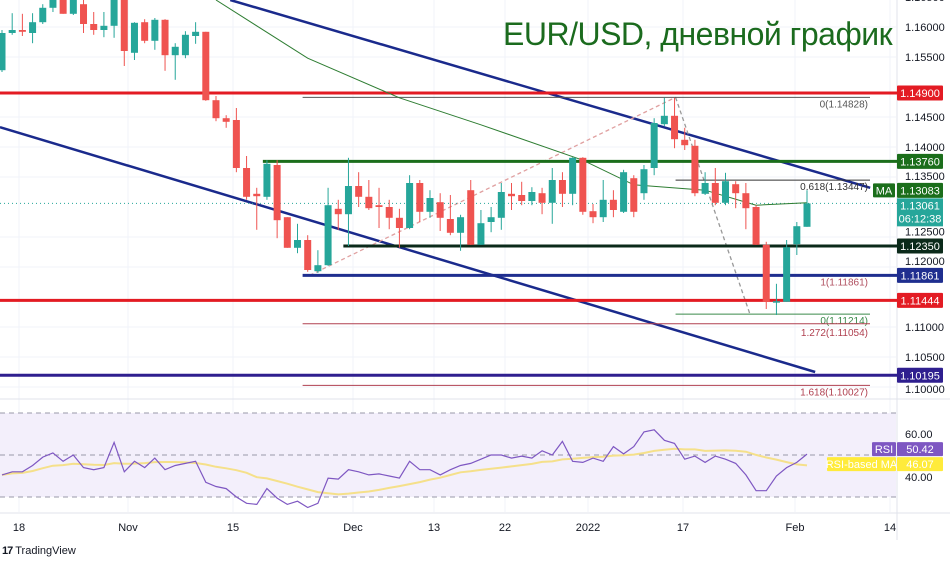  Describe the element at coordinates (884, 191) in the screenshot. I see `ma-label-badge: MA` at that location.